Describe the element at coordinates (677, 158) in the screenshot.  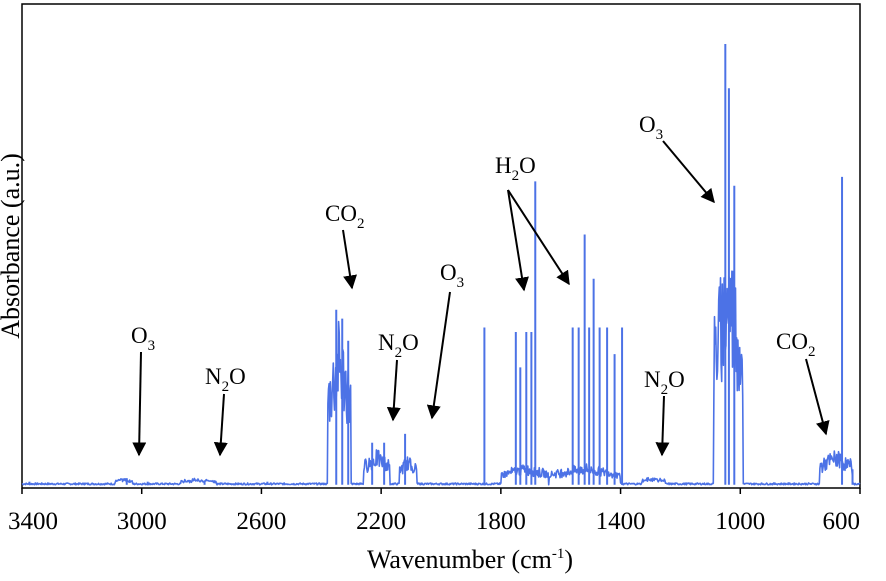
I see `annotation-o3-1040: O3` at that location.